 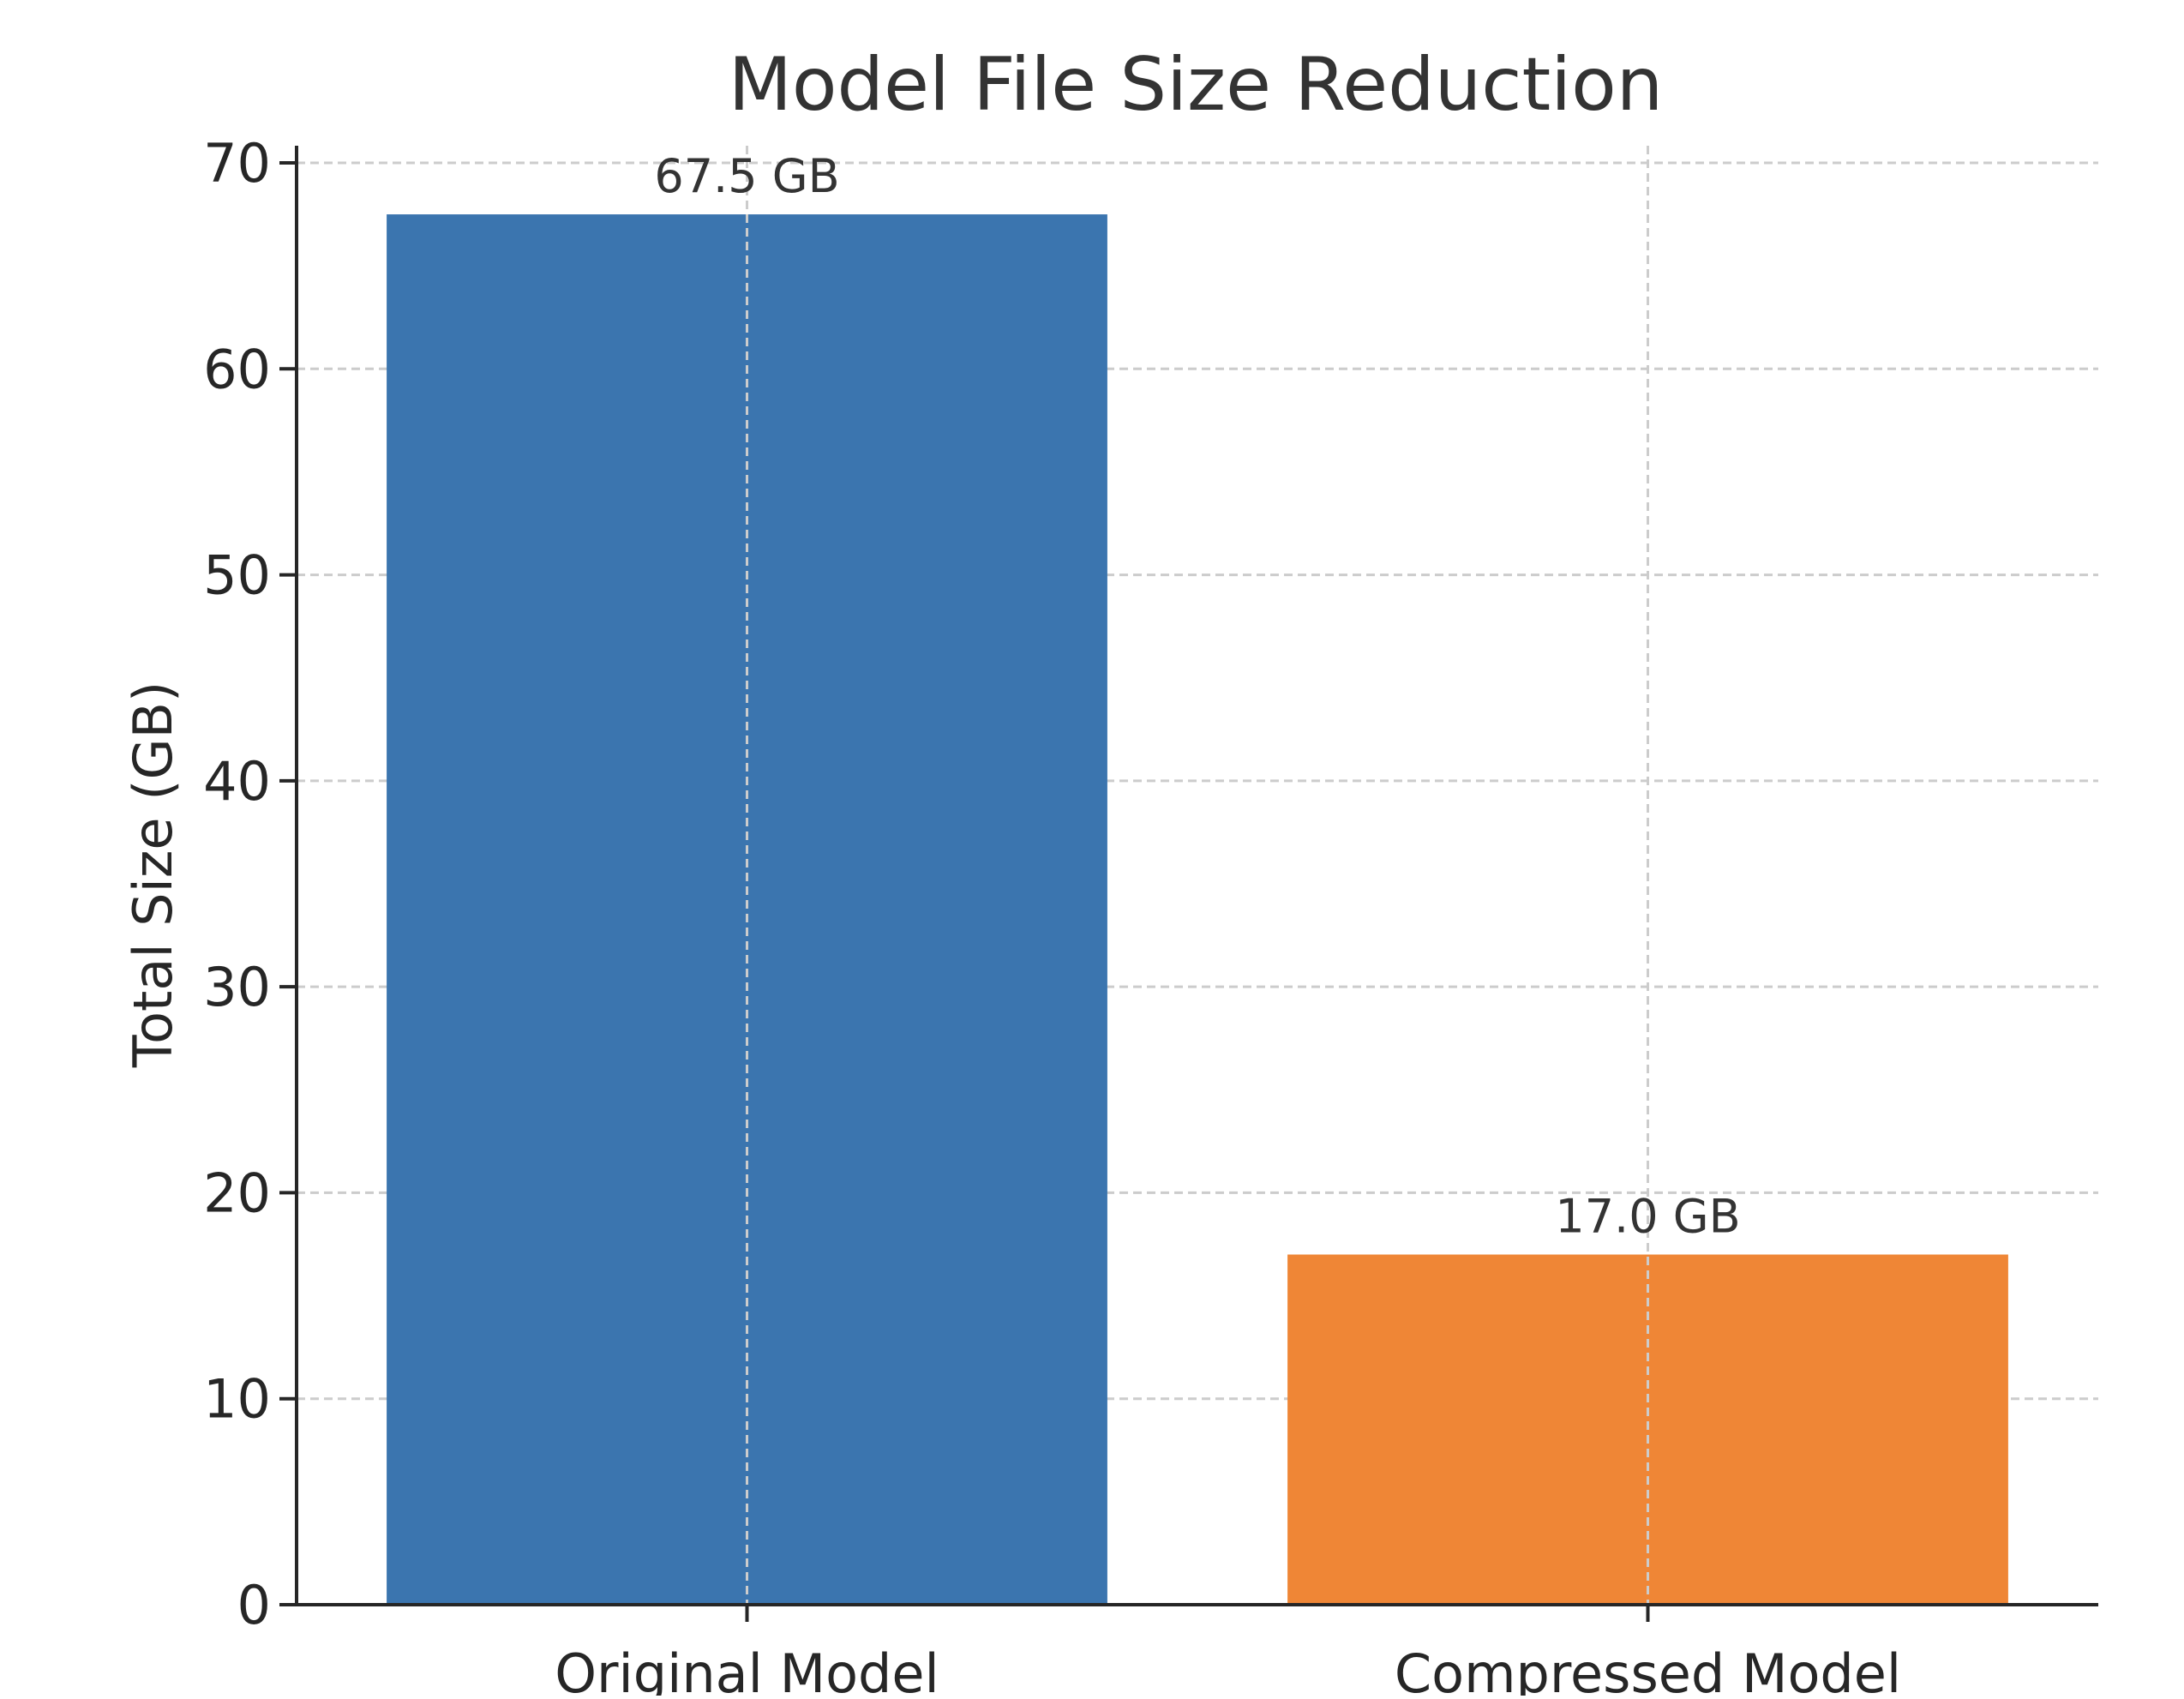 I want to click on data-label-1: 17.0 GB, so click(x=1647, y=1217).